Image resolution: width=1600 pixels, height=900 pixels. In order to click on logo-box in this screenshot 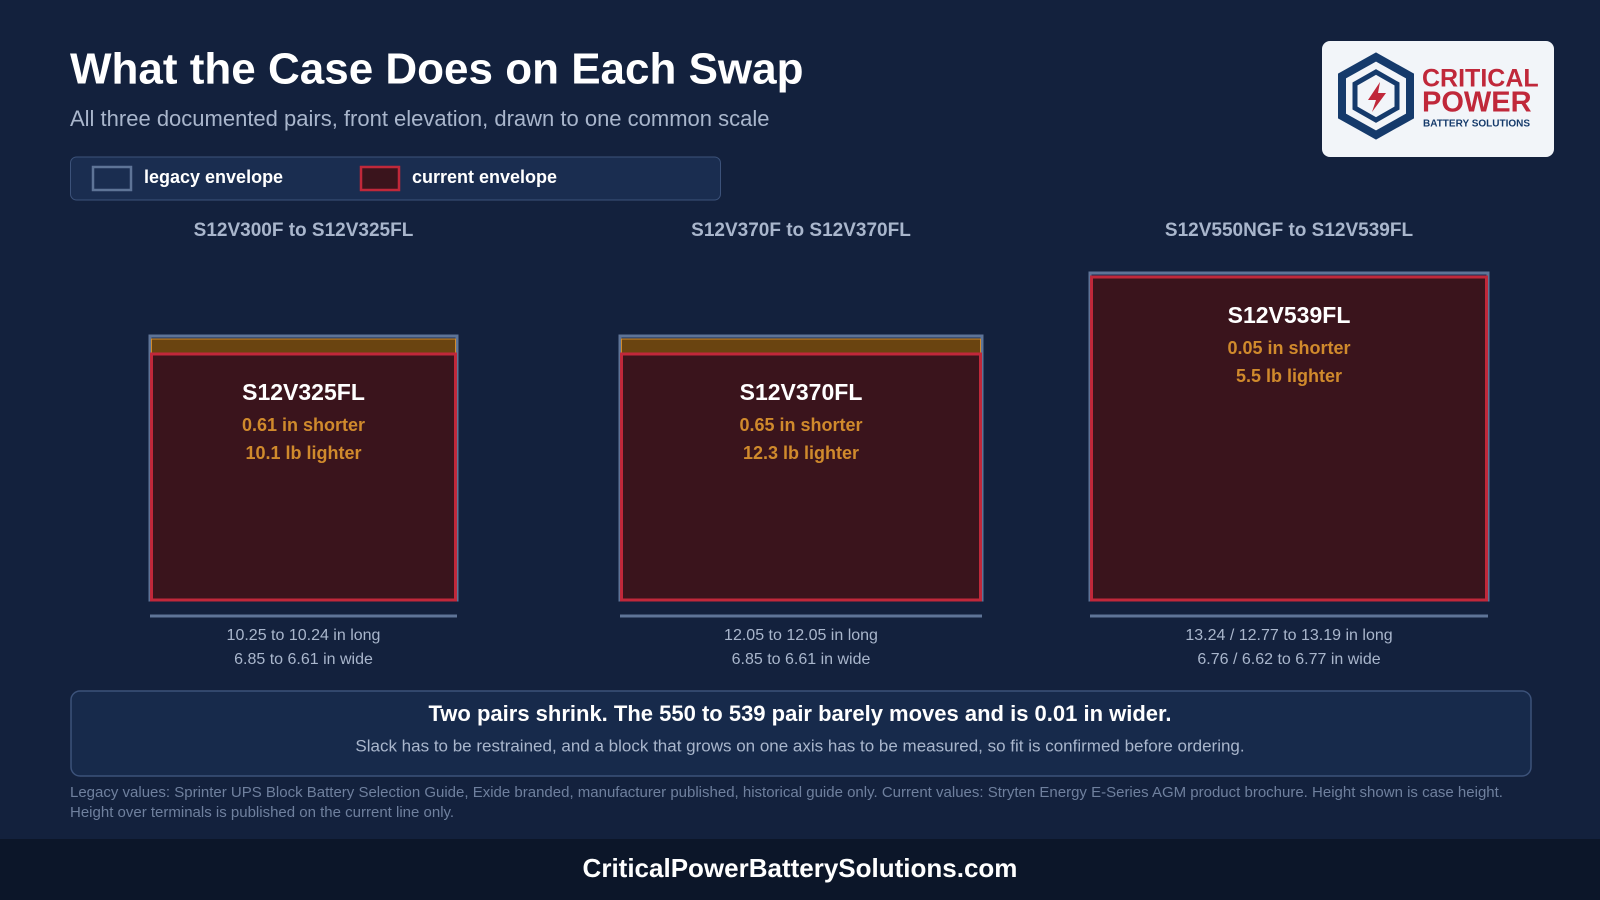, I will do `click(1438, 99)`.